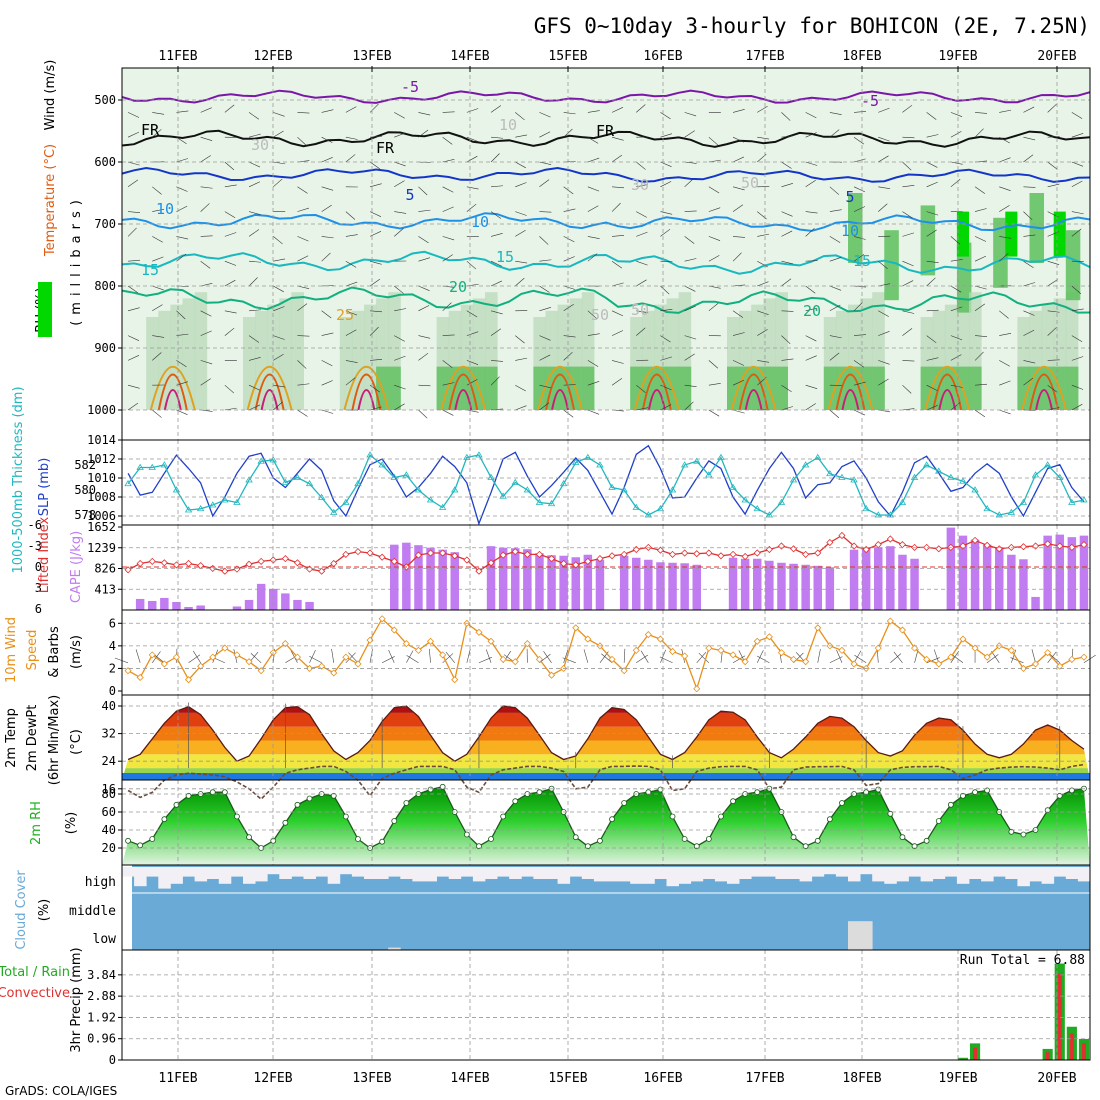 The height and width of the screenshot is (1100, 1100). Describe the element at coordinates (38, 567) in the screenshot. I see `li-tick-label: 0` at that location.